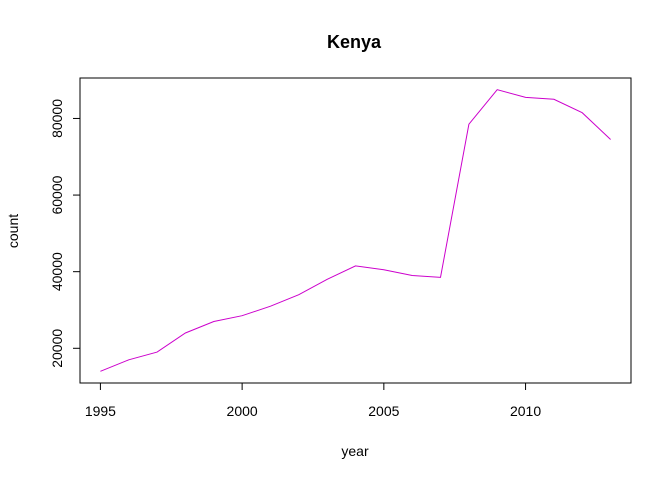 This screenshot has width=672, height=480. What do you see at coordinates (313, 400) in the screenshot?
I see `x-axis: 1995 2000 2005 2010` at bounding box center [313, 400].